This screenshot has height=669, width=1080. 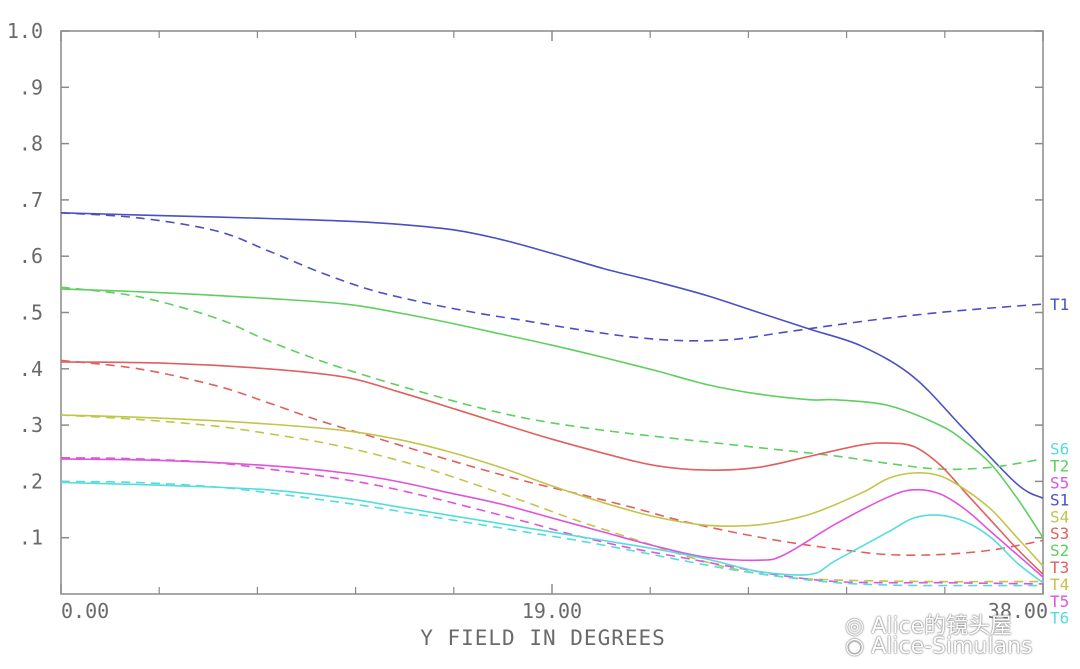 What do you see at coordinates (1059, 304) in the screenshot?
I see `curve-label-t1: T1` at bounding box center [1059, 304].